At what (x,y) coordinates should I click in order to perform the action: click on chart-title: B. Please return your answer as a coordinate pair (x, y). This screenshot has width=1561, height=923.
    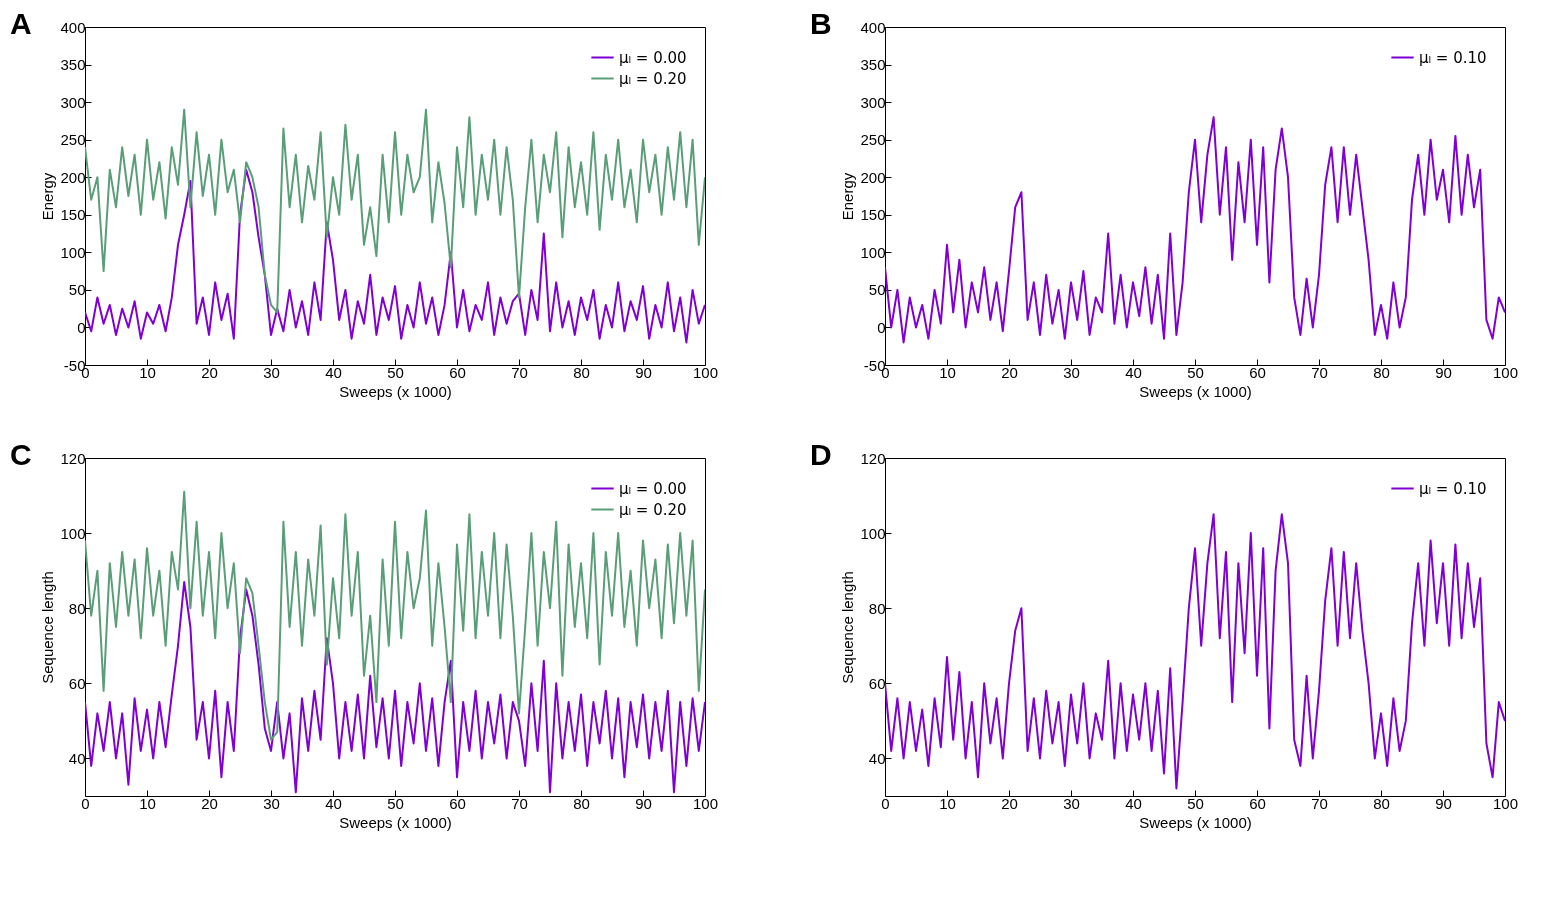
    Looking at the image, I should click on (821, 23).